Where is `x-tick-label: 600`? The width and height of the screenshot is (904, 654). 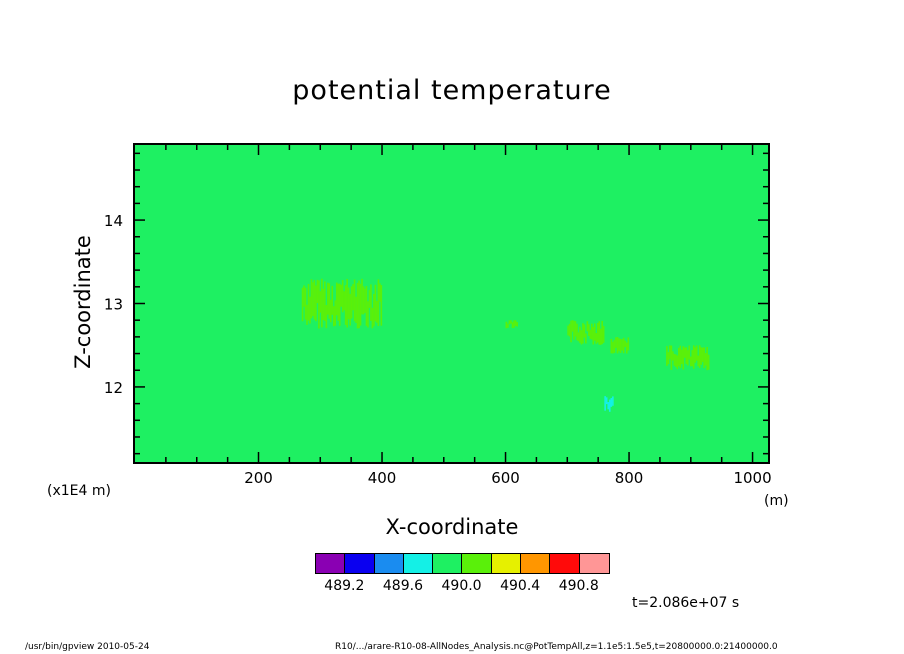 x-tick-label: 600 is located at coordinates (505, 478).